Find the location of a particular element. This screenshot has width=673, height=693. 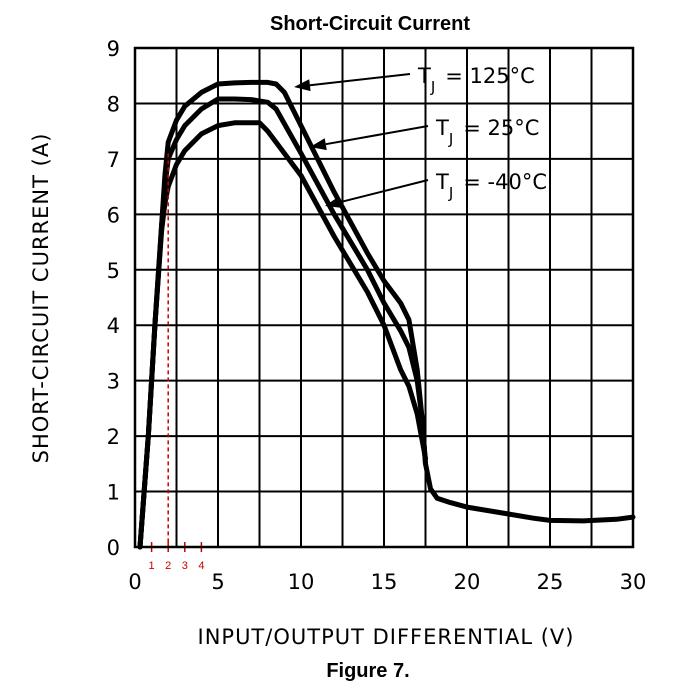

y-tick-label: 1 is located at coordinates (113, 493).